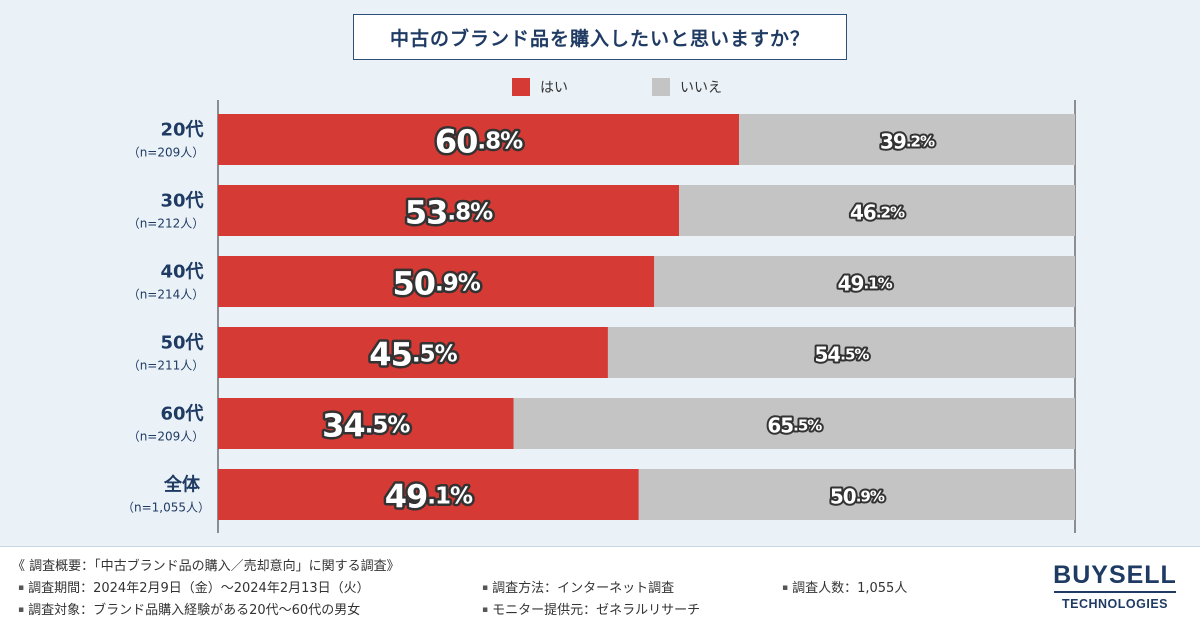 The image size is (1200, 631). Describe the element at coordinates (166, 437) in the screenshot. I see `category-n-label-4: （n=209人）` at that location.